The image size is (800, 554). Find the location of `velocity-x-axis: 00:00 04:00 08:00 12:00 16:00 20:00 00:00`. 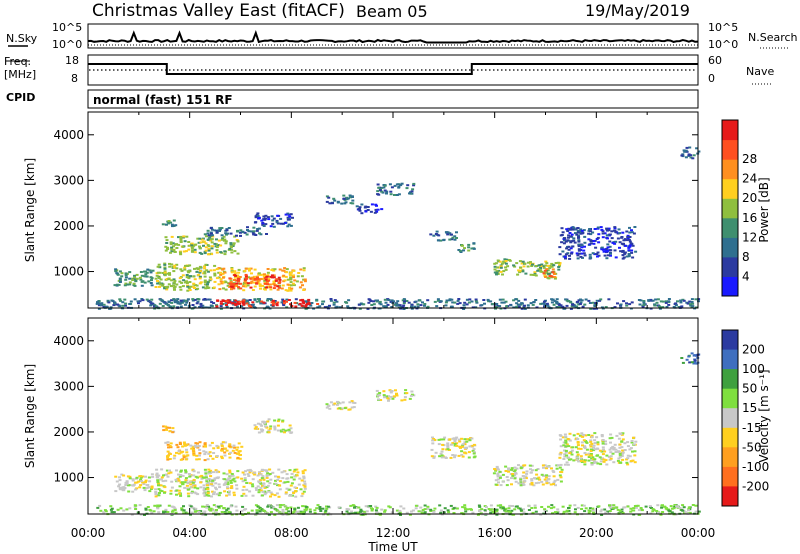

velocity-x-axis: 00:00 04:00 08:00 12:00 16:00 20:00 00:00 is located at coordinates (393, 533).